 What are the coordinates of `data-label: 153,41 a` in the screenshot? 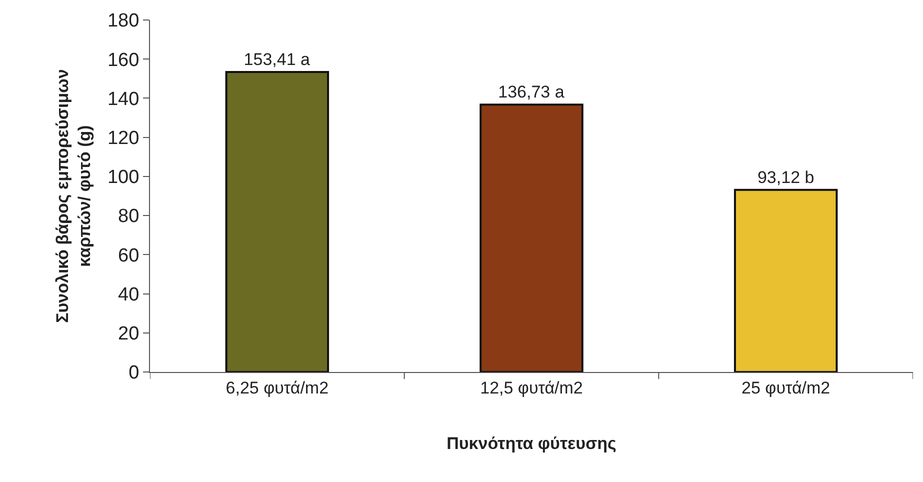 It's located at (277, 59).